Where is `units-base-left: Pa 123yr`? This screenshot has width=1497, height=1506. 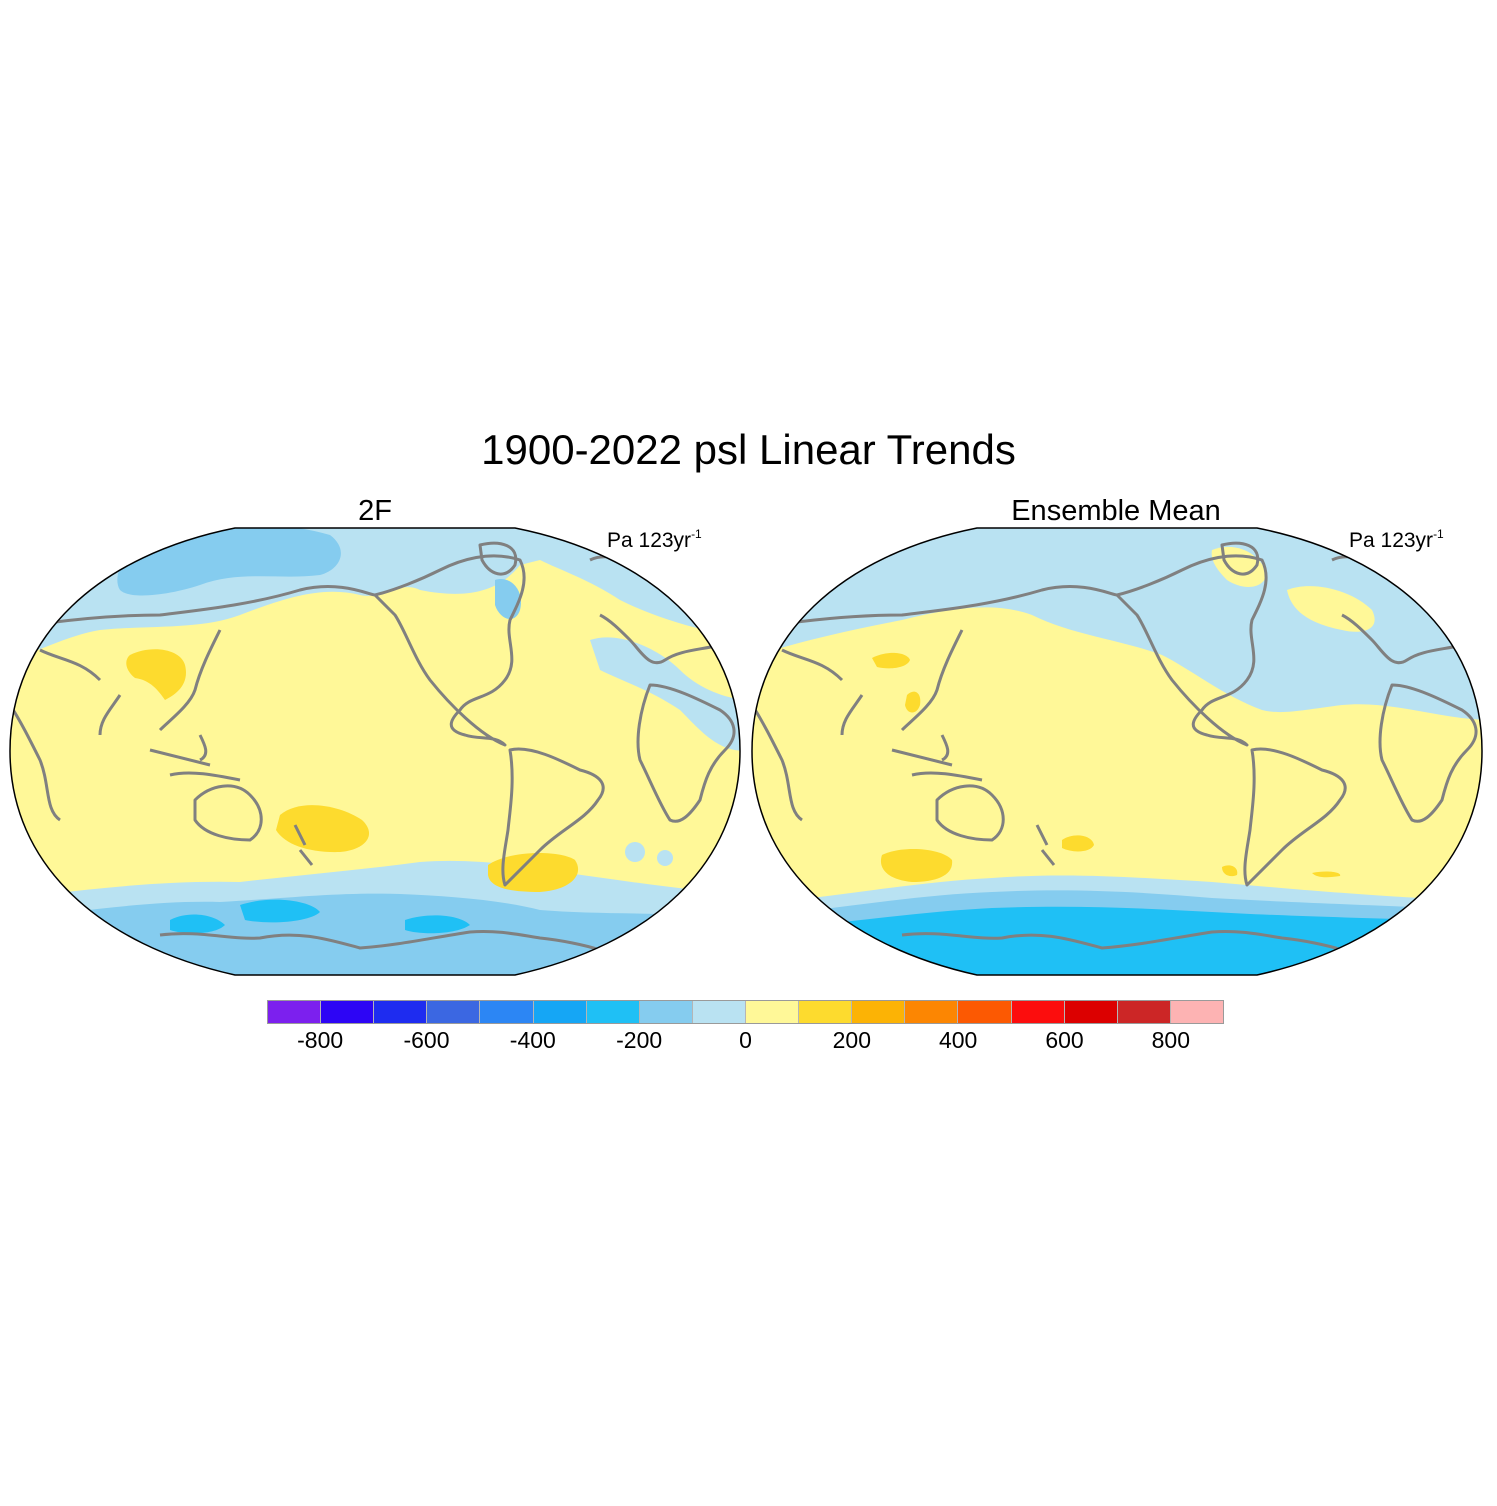 units-base-left: Pa 123yr is located at coordinates (649, 540).